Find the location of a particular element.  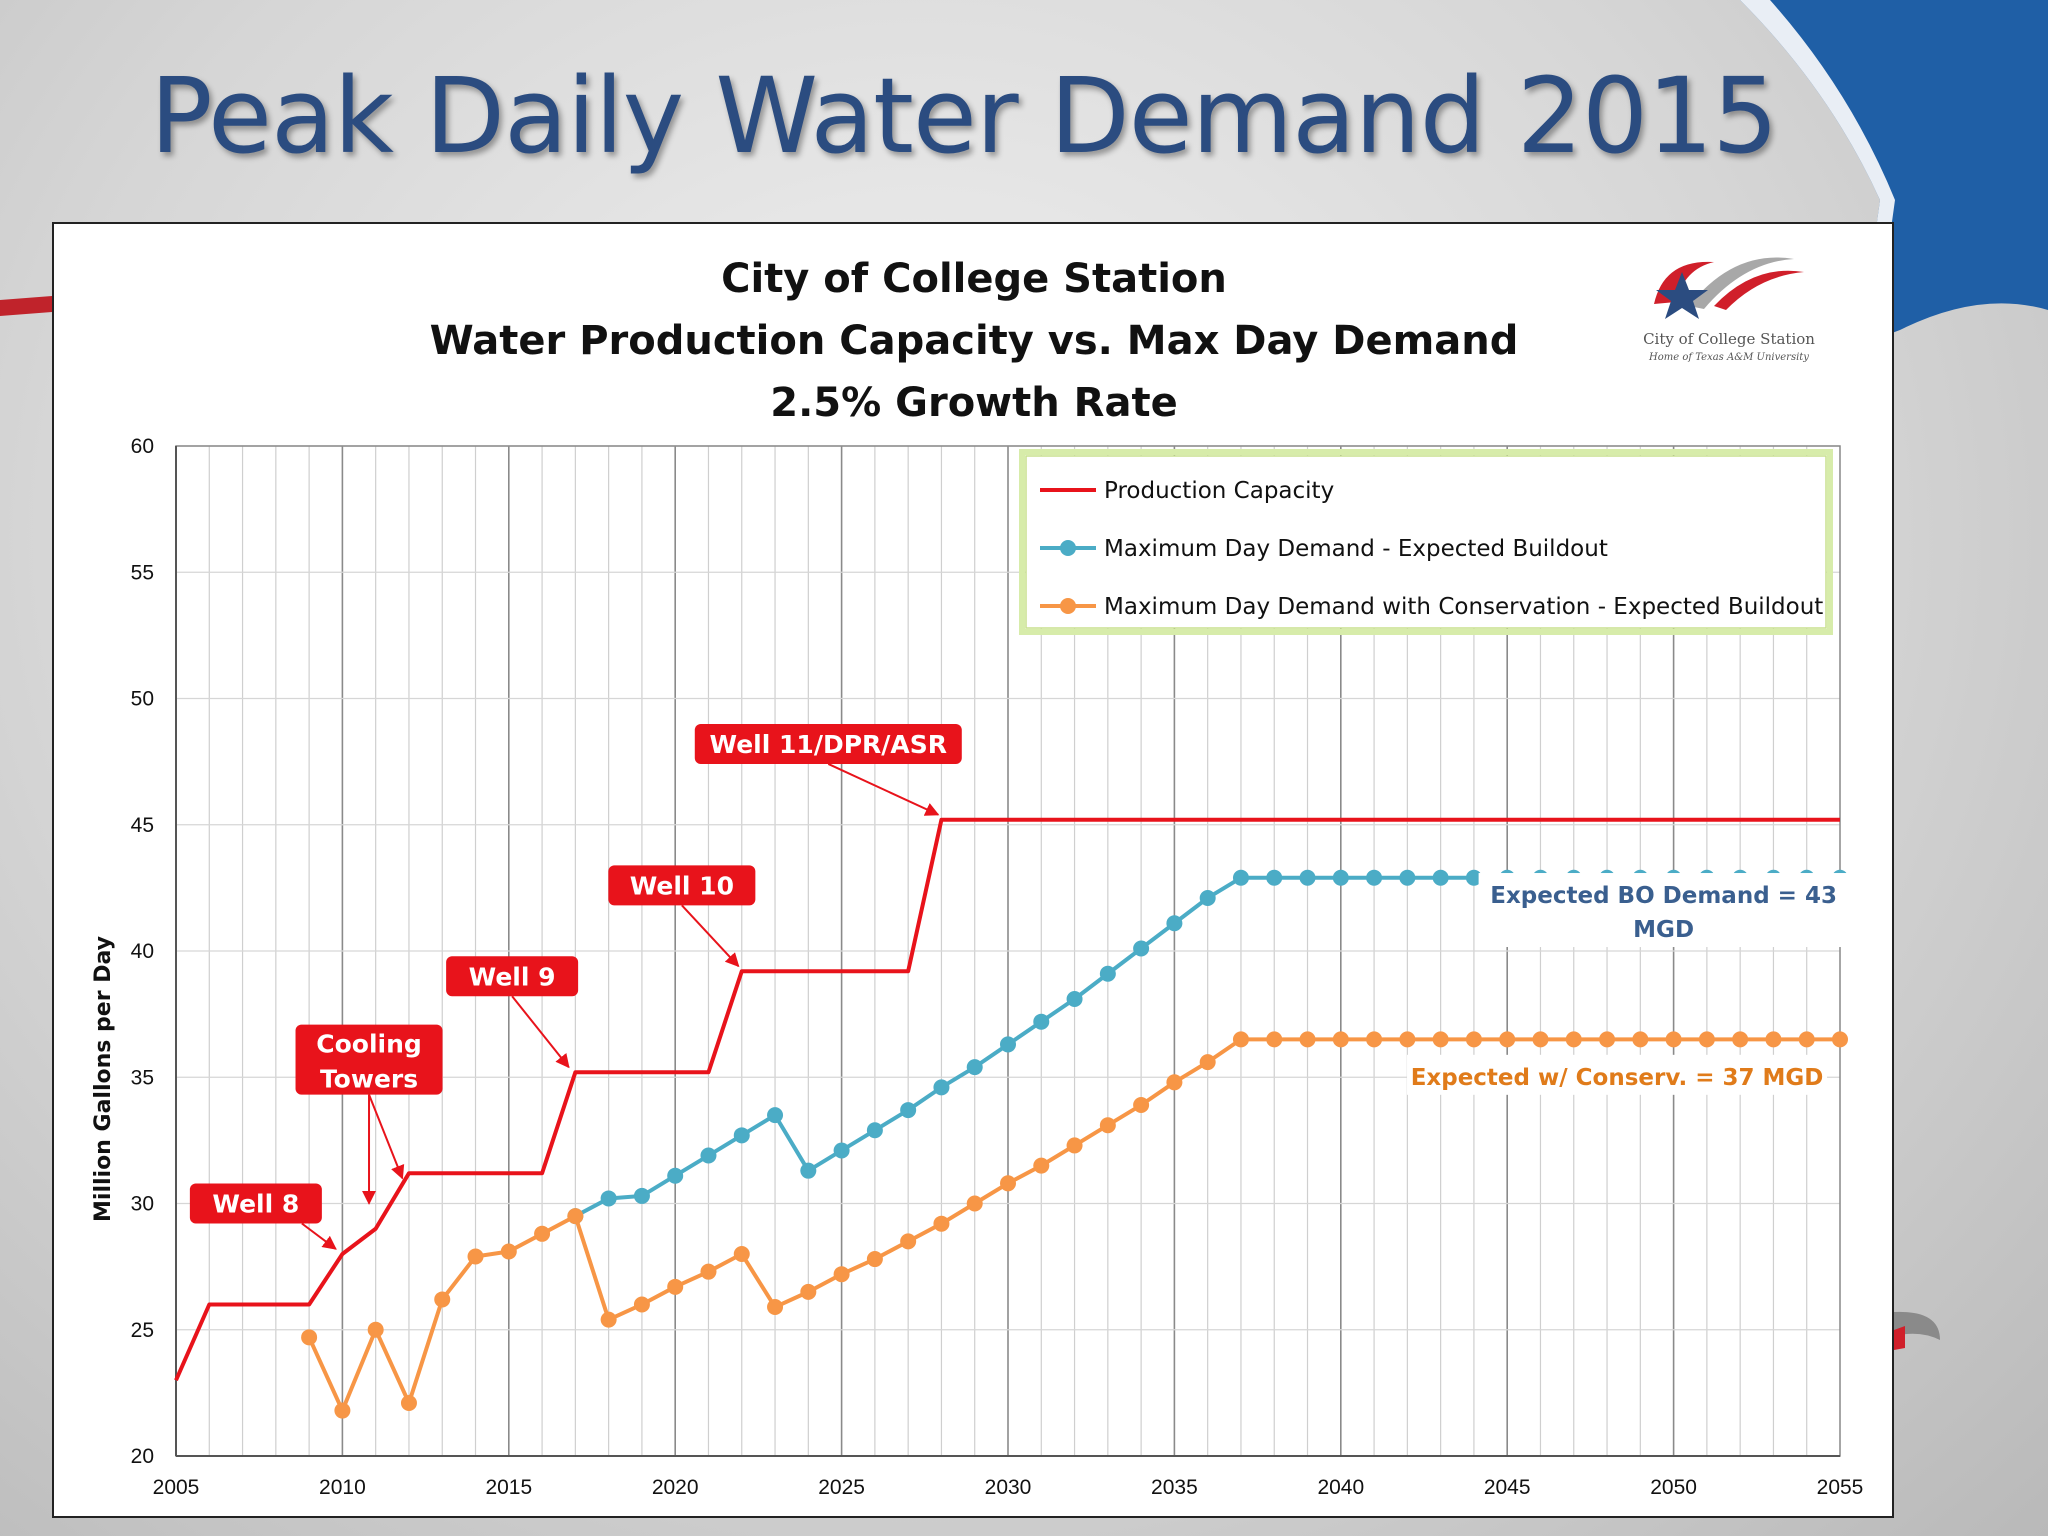

x-tick-label: 2025 is located at coordinates (841, 1487).